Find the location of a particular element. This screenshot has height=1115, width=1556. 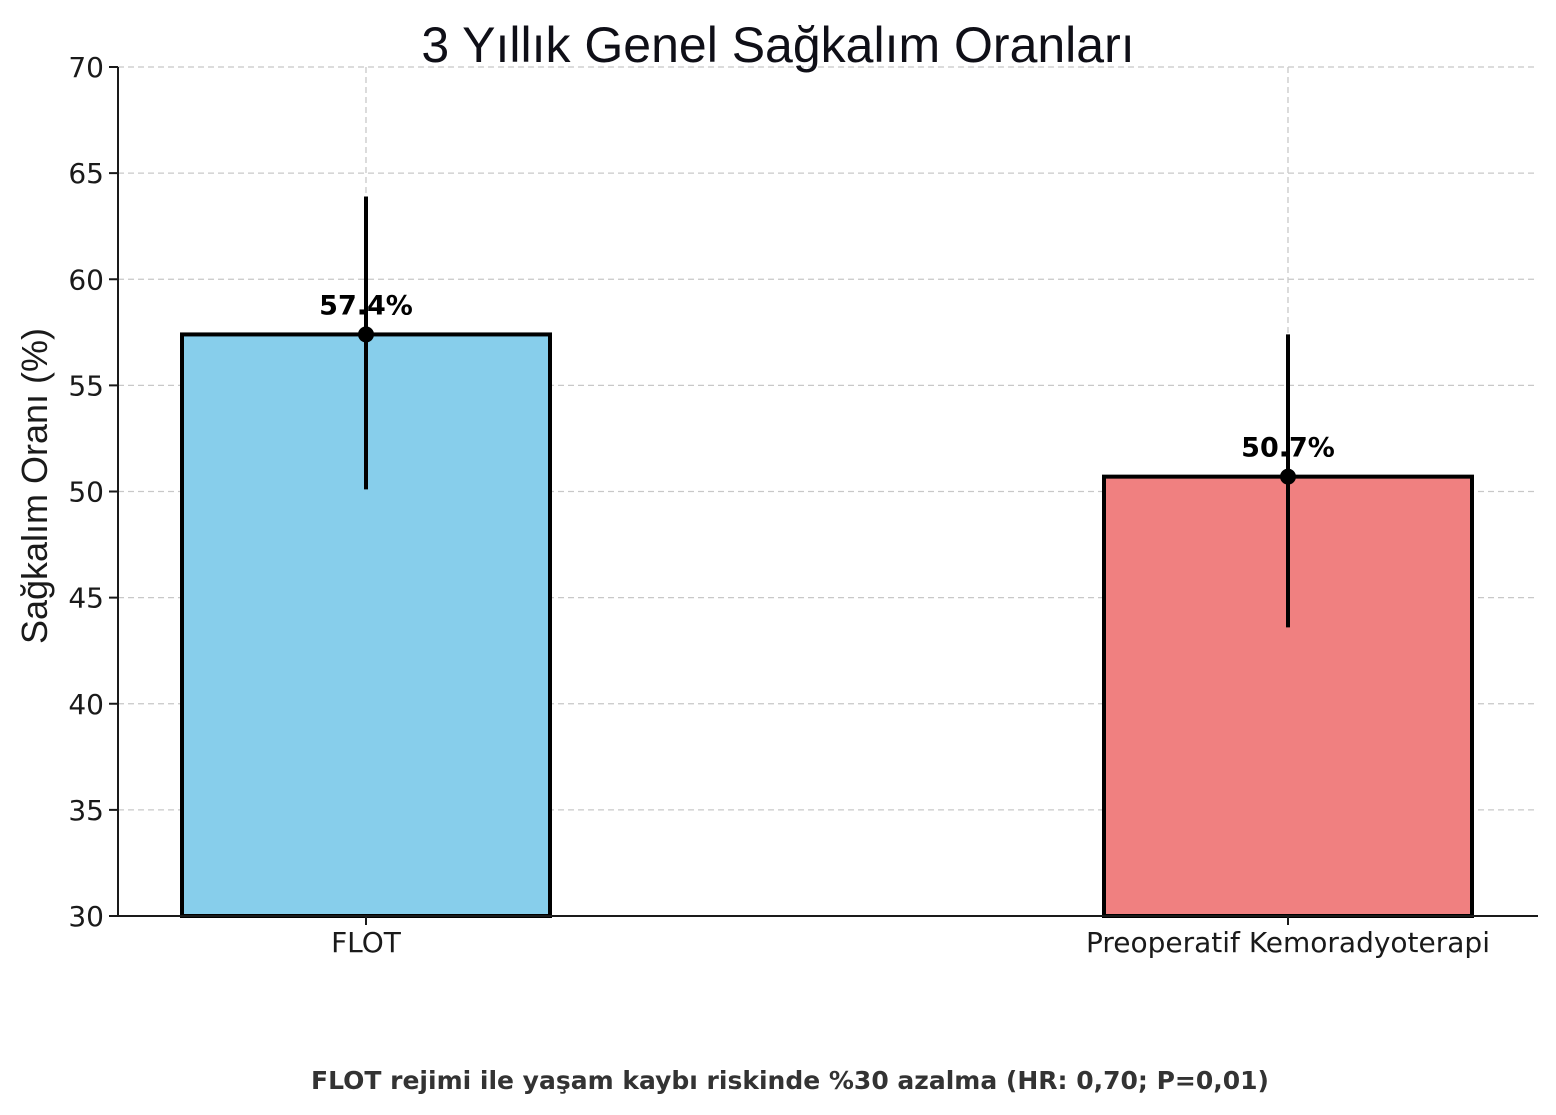

value-labels: 57.4% 50.7% is located at coordinates (827, 376).